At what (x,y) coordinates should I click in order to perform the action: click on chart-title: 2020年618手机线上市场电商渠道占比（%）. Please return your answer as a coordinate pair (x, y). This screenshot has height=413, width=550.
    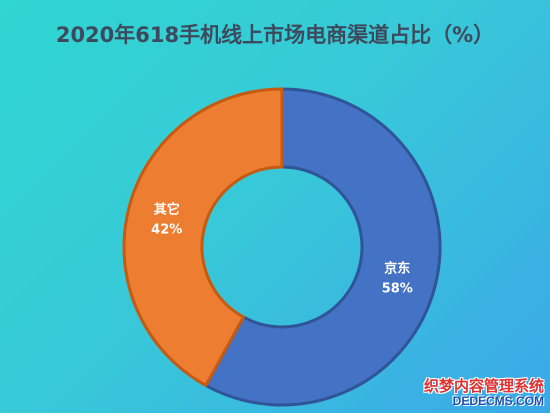
    Looking at the image, I should click on (275, 35).